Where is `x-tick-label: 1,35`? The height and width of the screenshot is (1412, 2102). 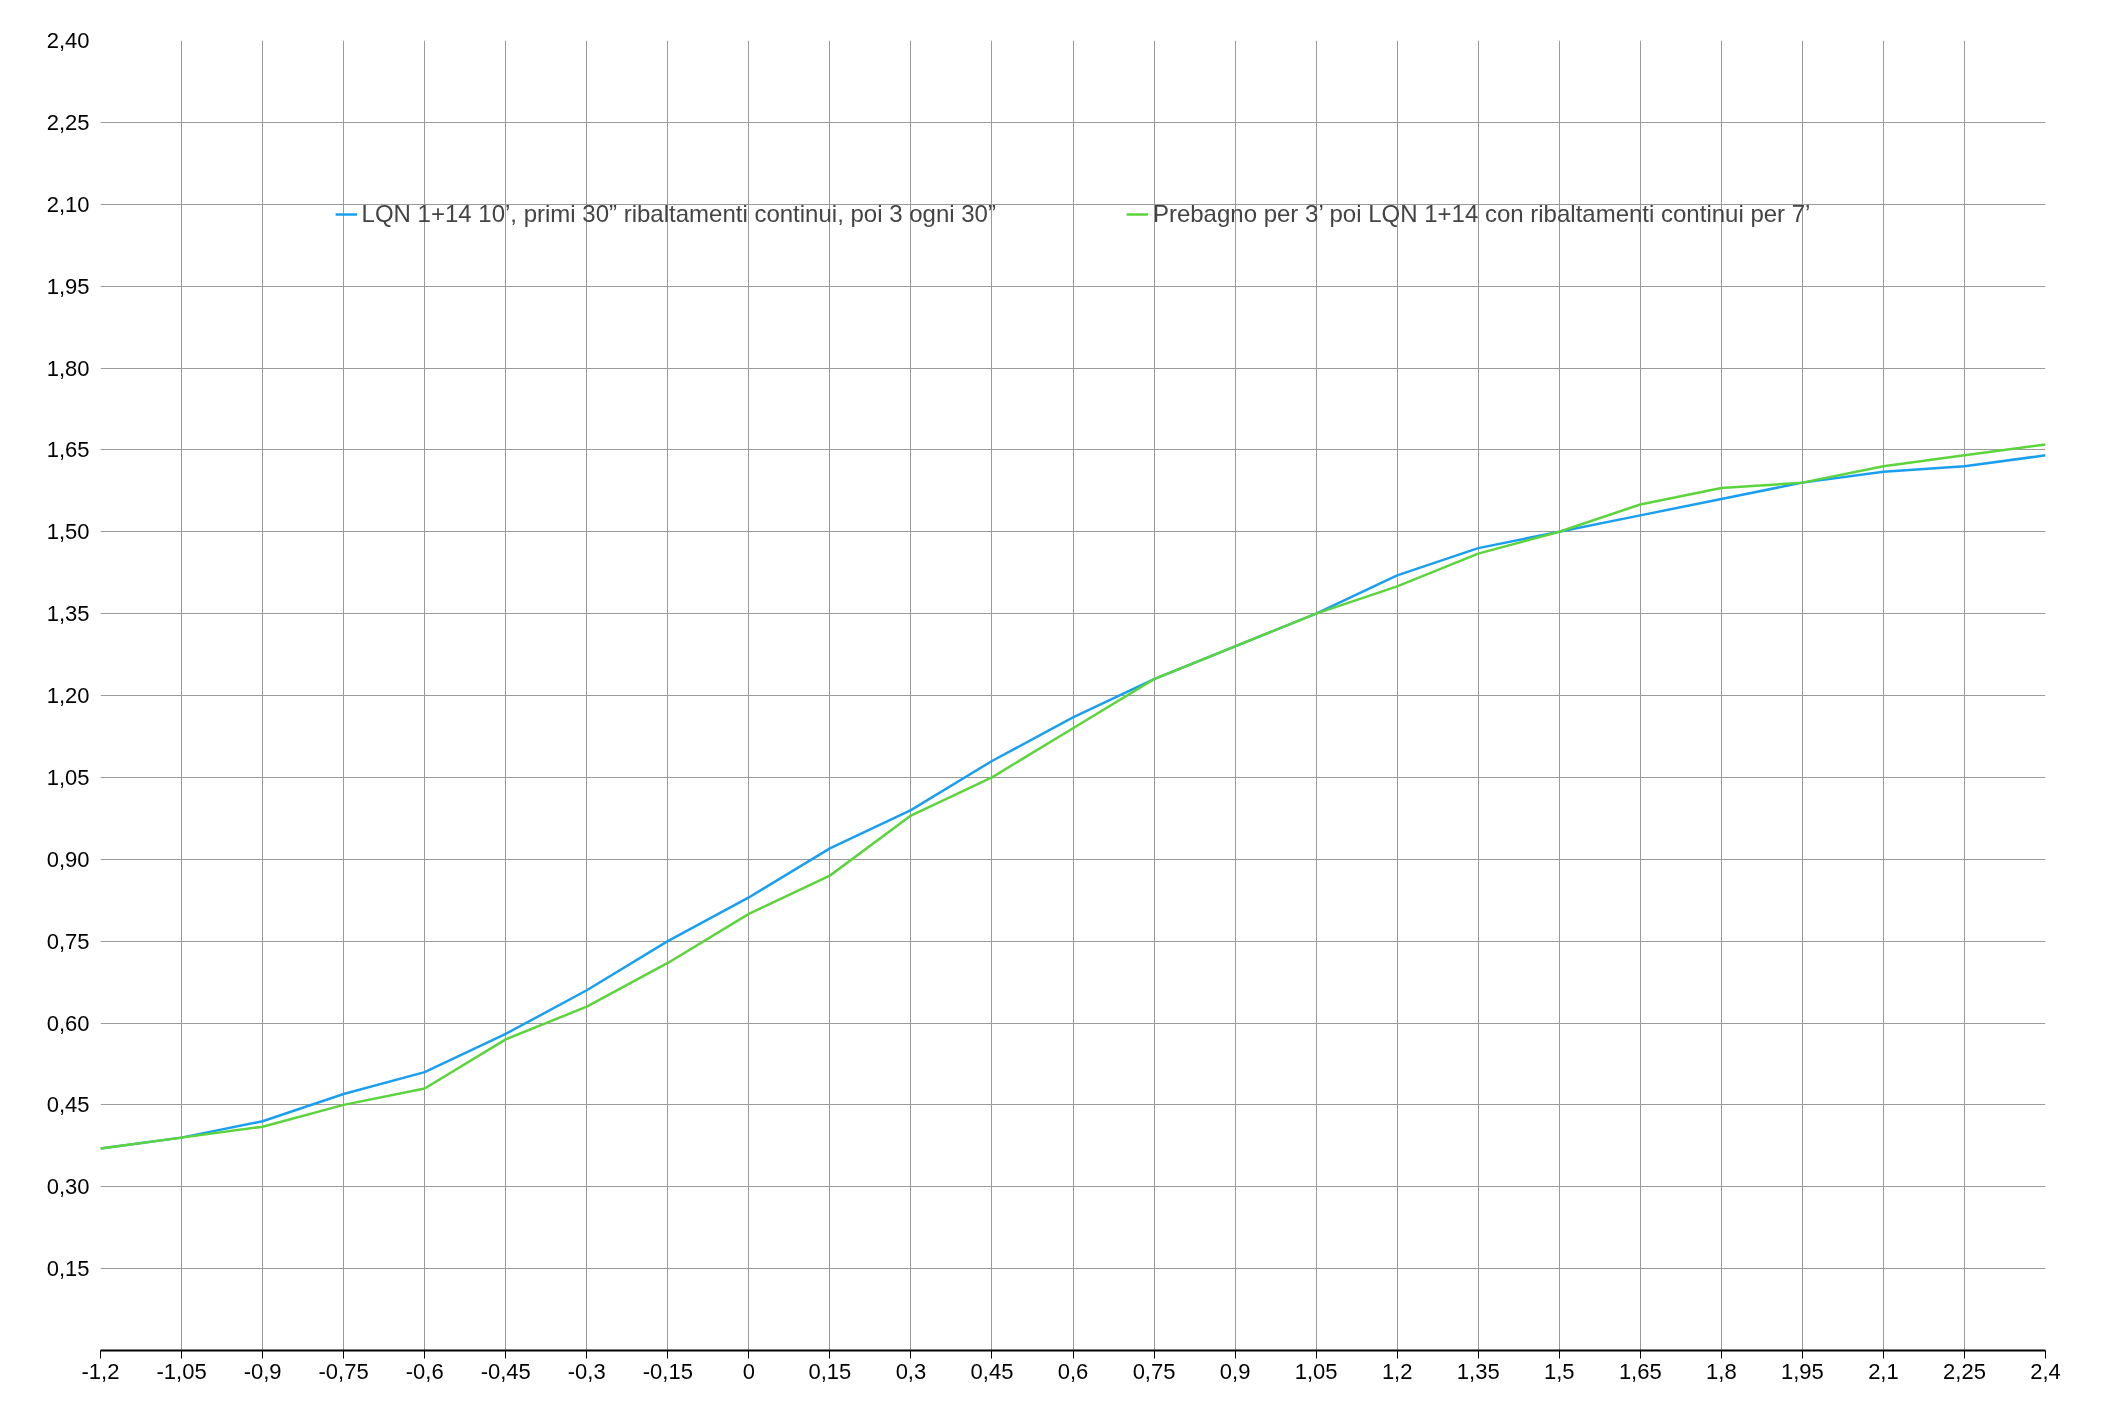
x-tick-label: 1,35 is located at coordinates (1478, 1371).